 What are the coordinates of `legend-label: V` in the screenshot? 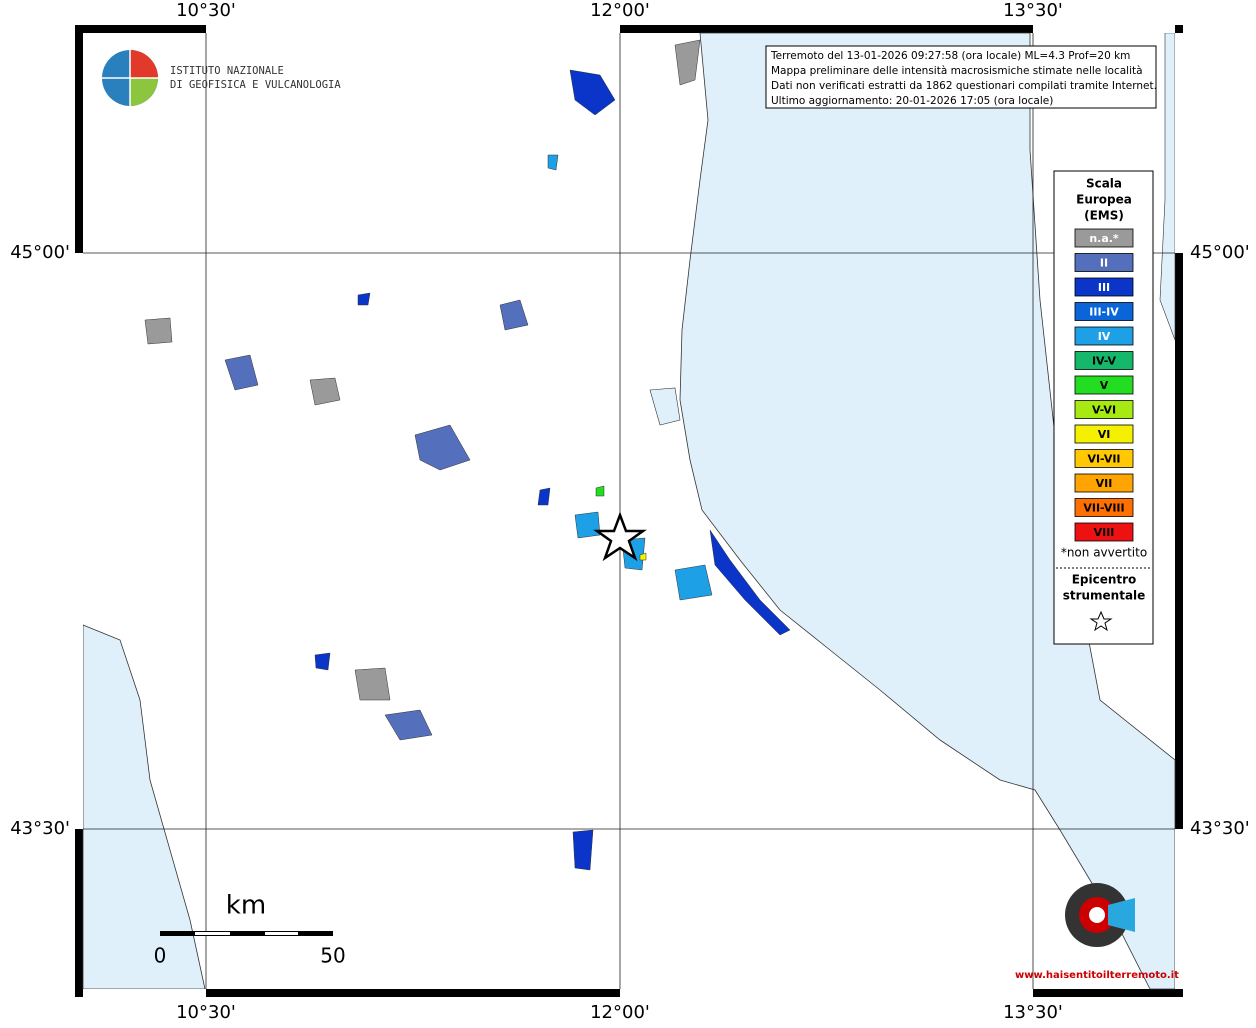 It's located at (1104, 385).